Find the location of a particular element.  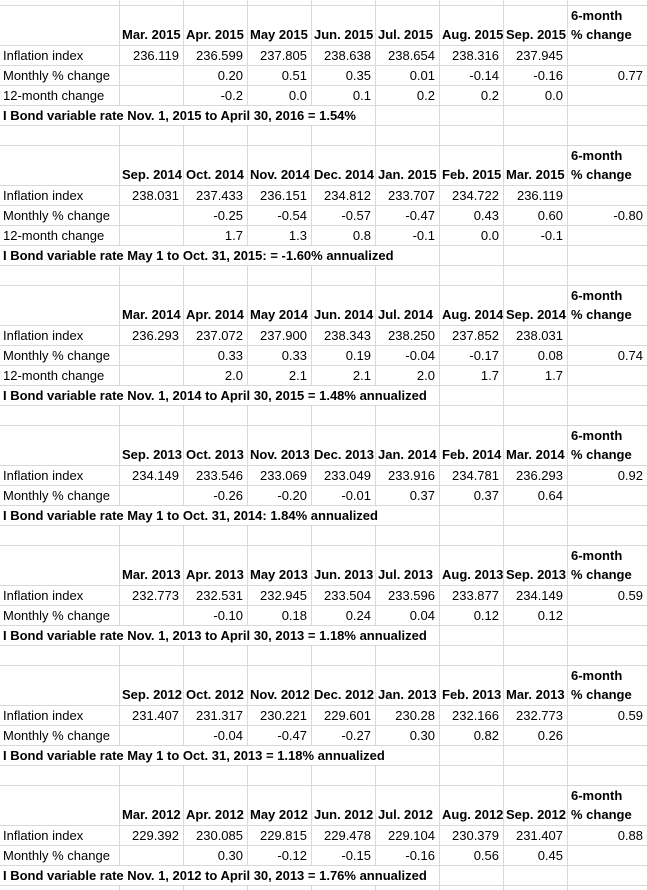

value-cell: 238.654 is located at coordinates (408, 56).